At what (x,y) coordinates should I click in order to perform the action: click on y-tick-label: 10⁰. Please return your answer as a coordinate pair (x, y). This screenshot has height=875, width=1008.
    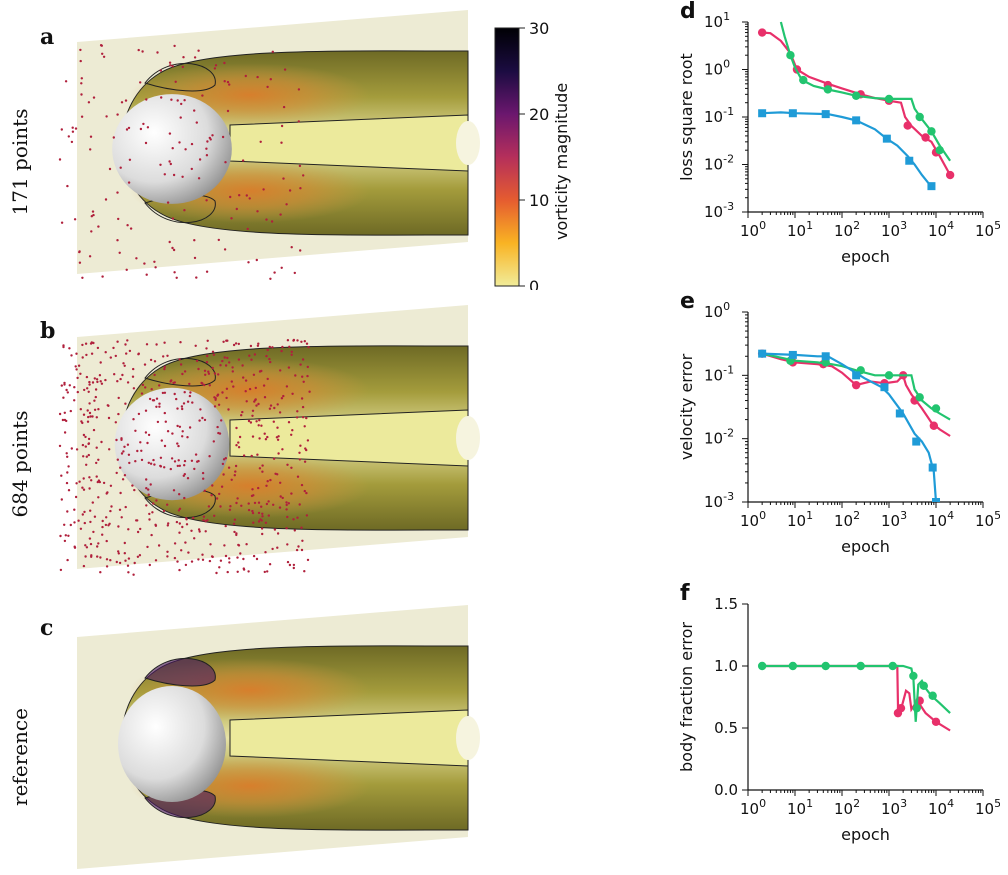
    Looking at the image, I should click on (717, 68).